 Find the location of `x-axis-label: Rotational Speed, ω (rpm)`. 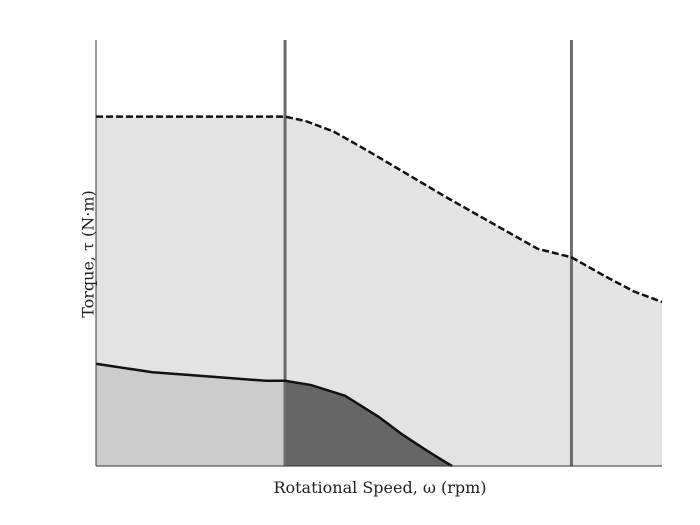

x-axis-label: Rotational Speed, ω (rpm) is located at coordinates (380, 487).